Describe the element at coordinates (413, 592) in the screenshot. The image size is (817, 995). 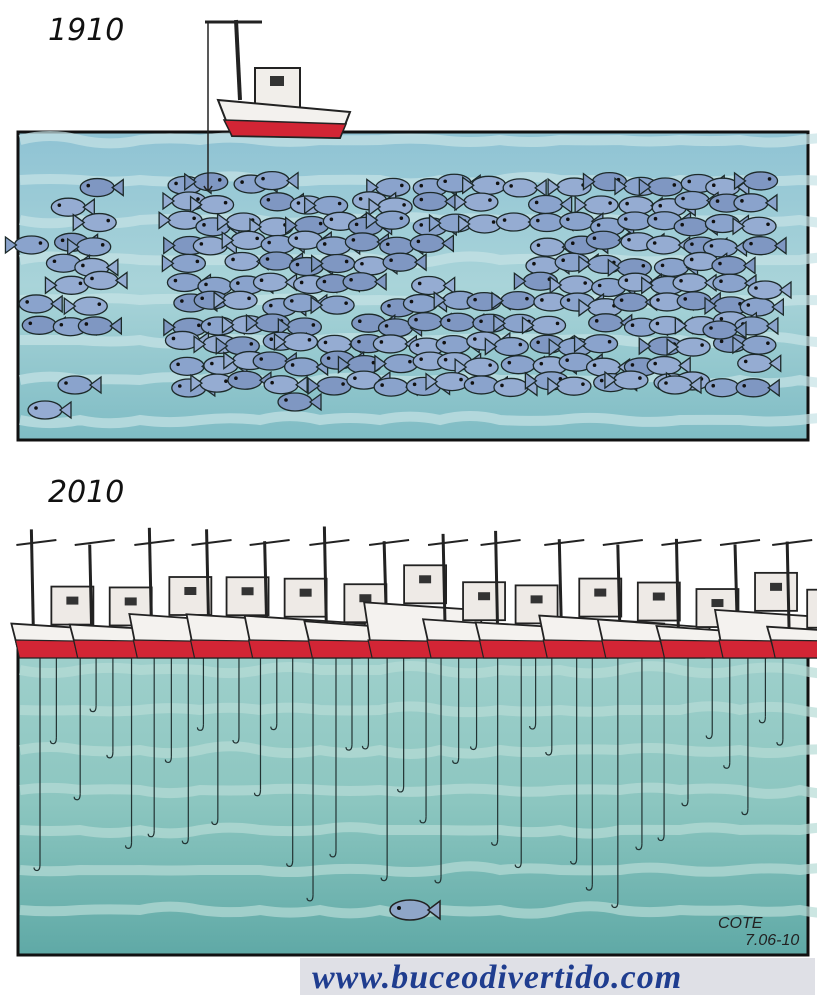
I see `boat-fleet` at that location.